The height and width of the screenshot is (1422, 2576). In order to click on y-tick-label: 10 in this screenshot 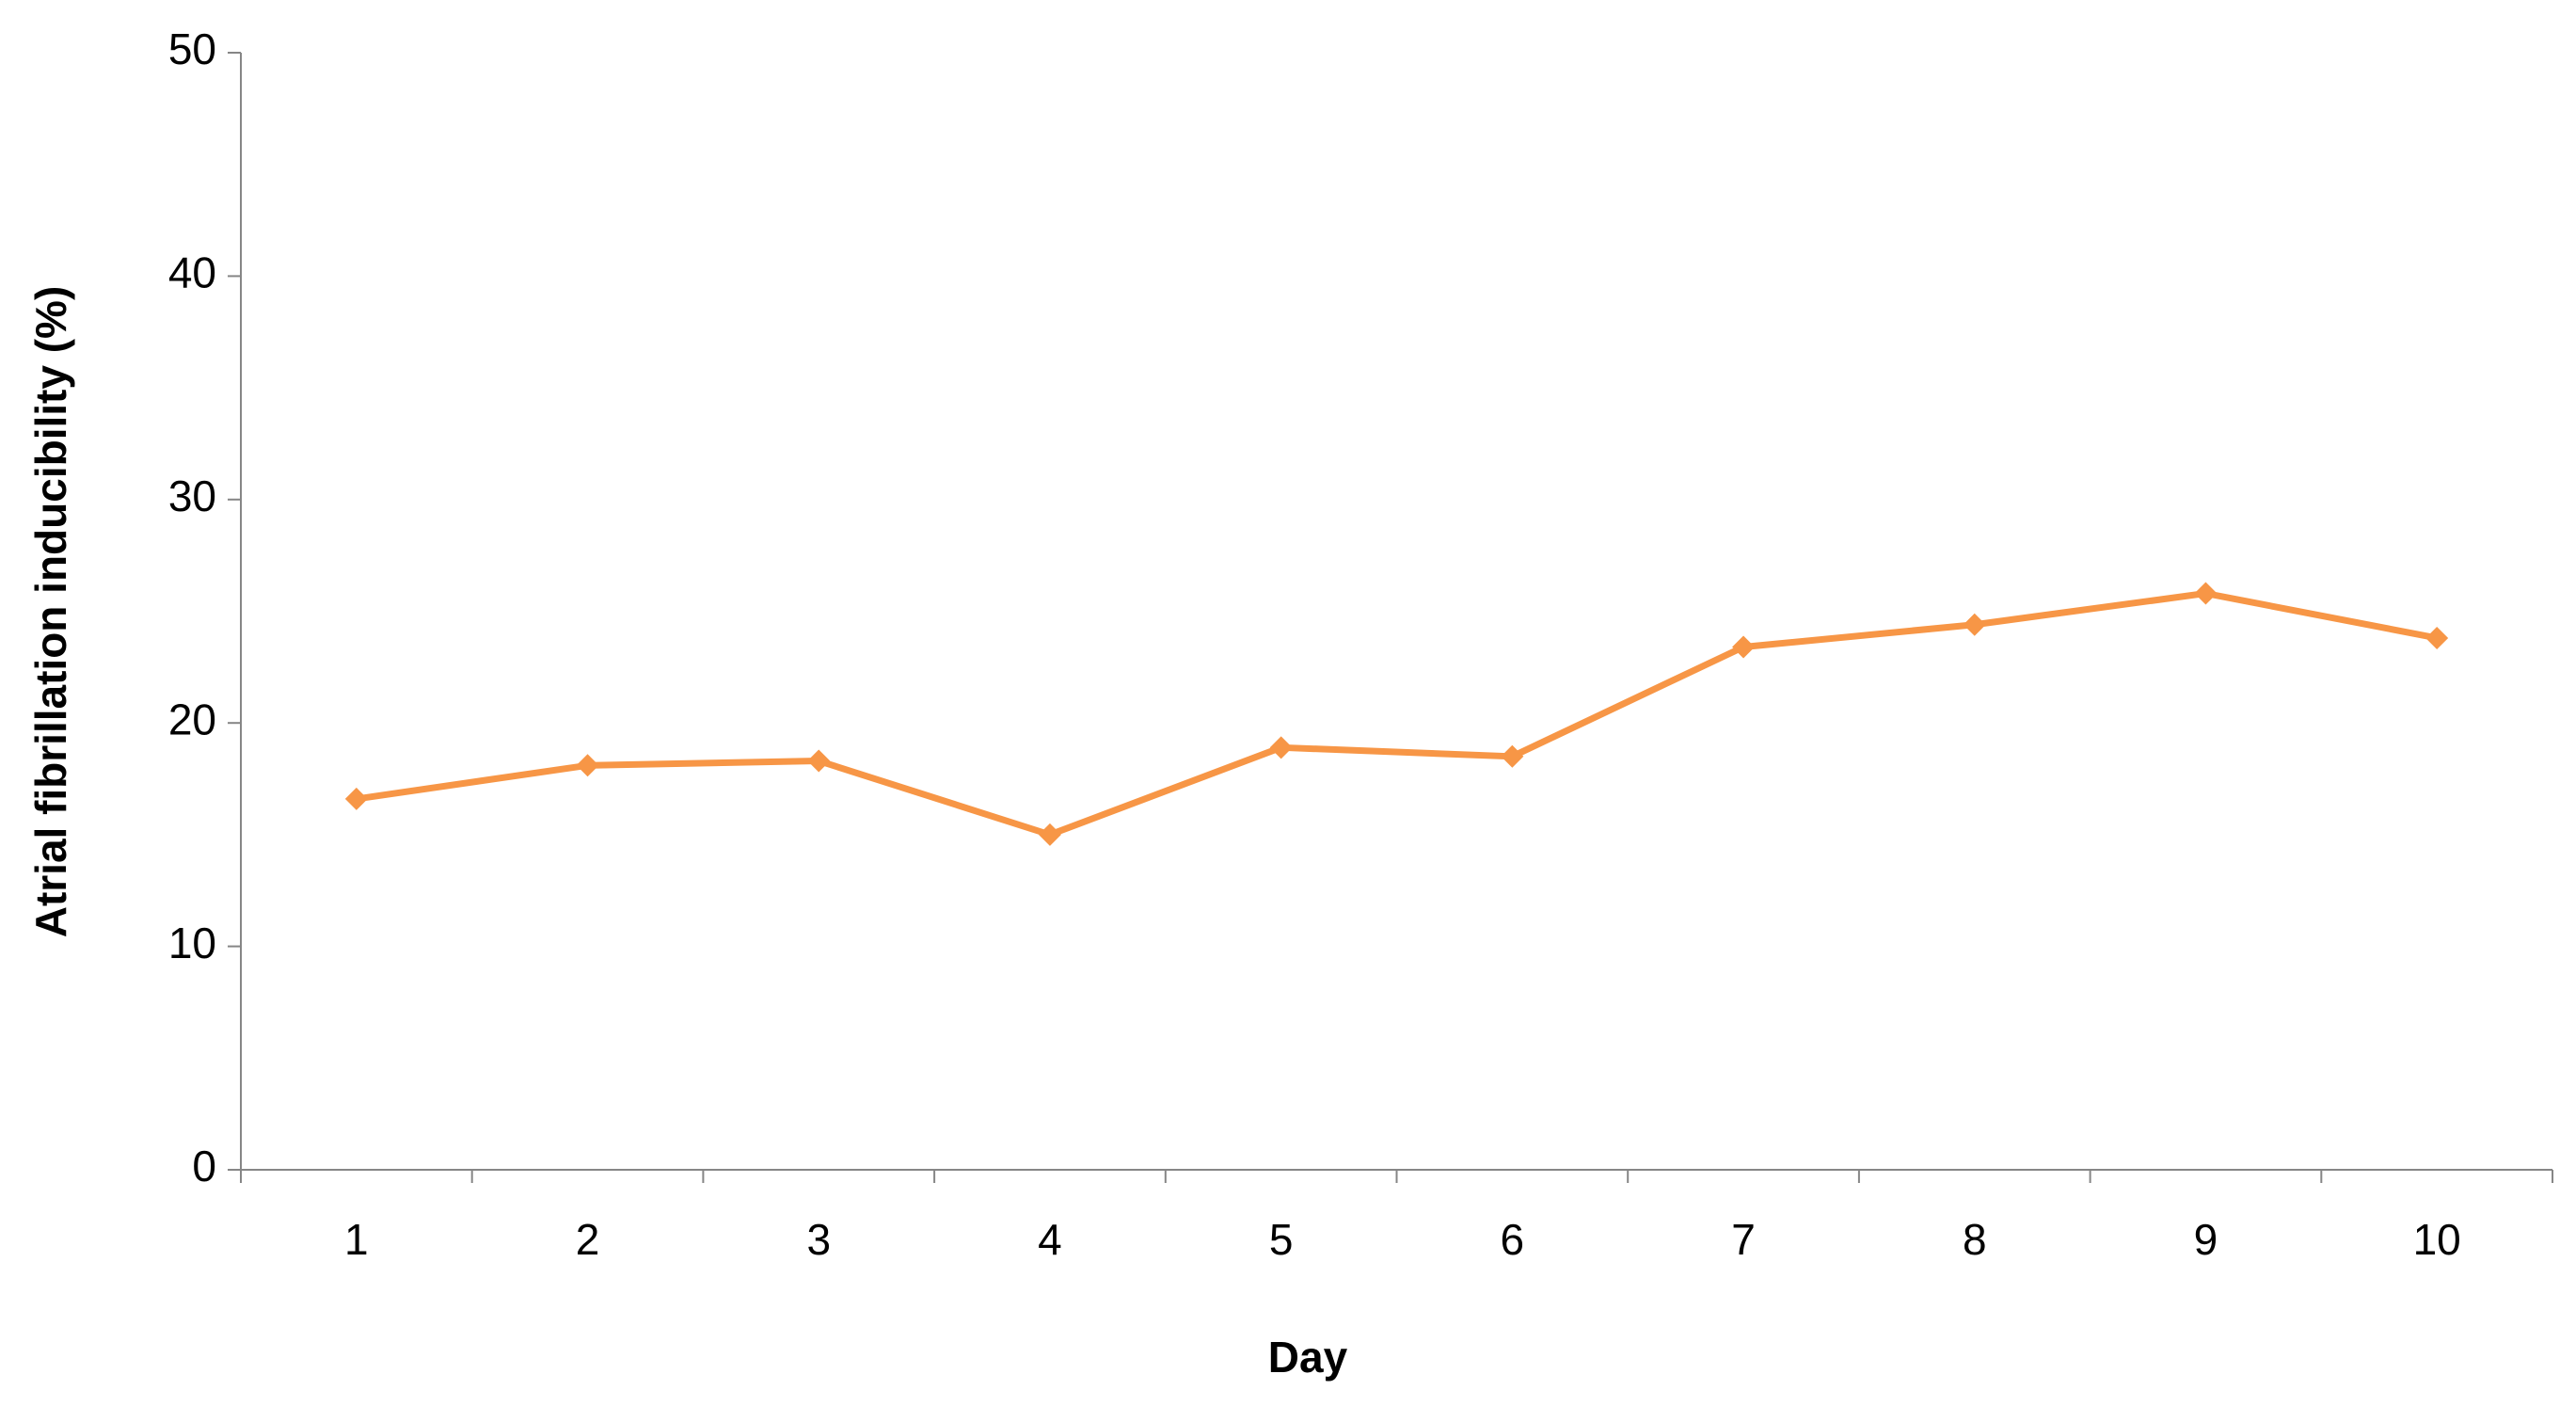, I will do `click(192, 943)`.